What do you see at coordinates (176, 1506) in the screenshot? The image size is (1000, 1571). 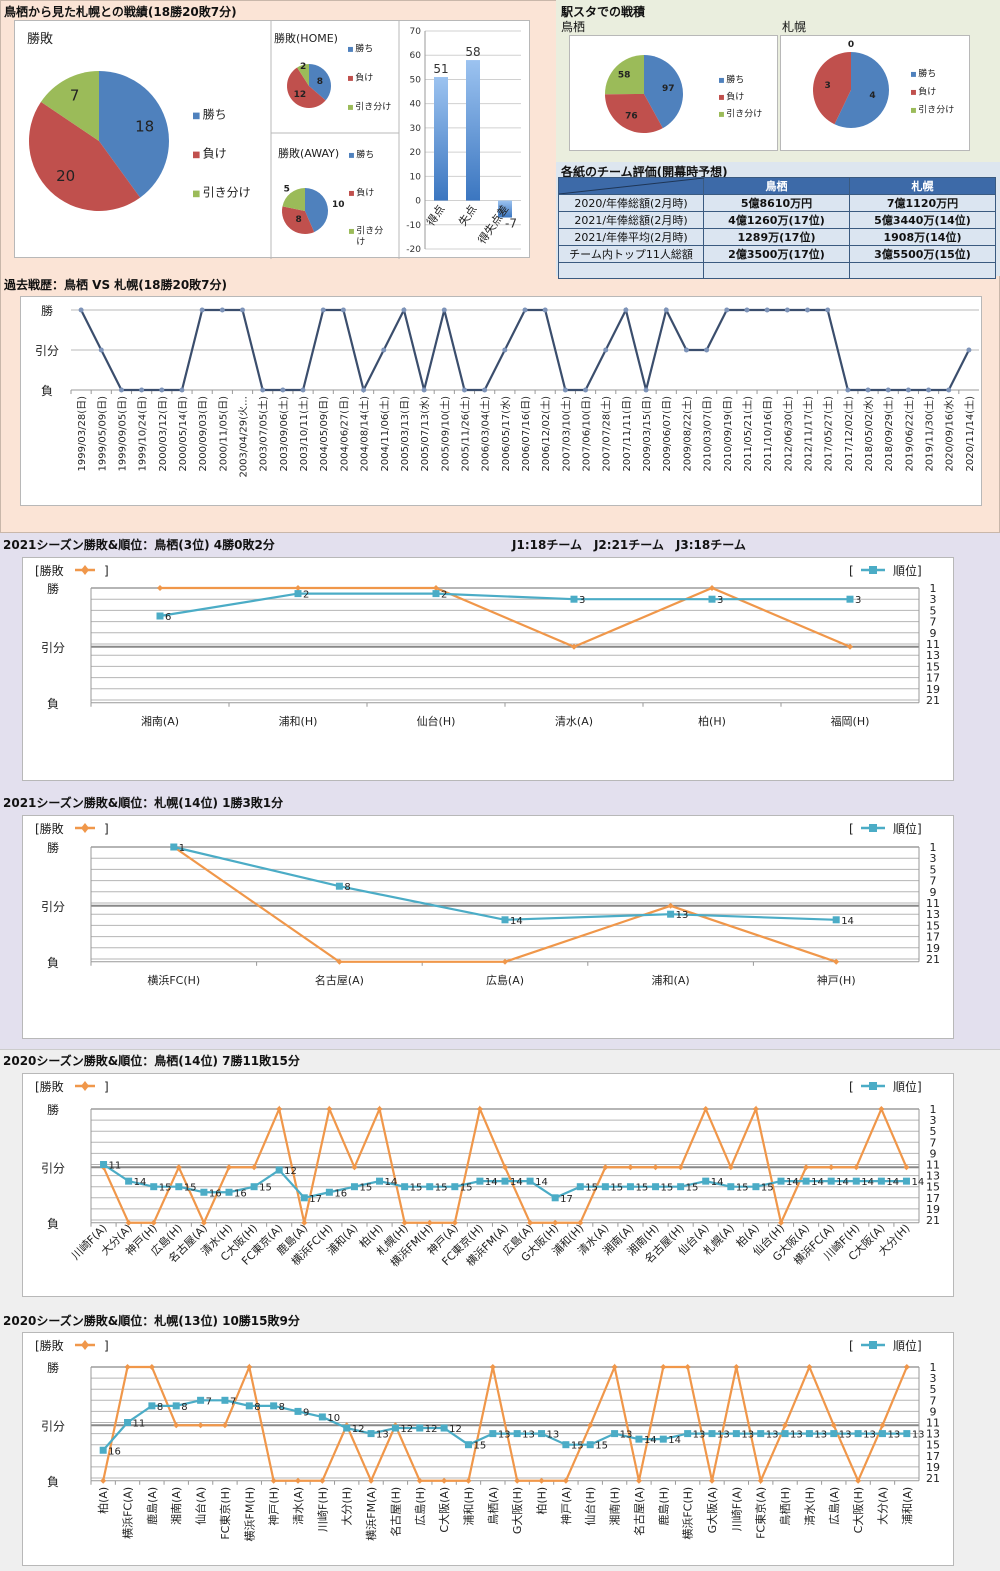 I see `x-tick-label: 湘南(A)` at bounding box center [176, 1506].